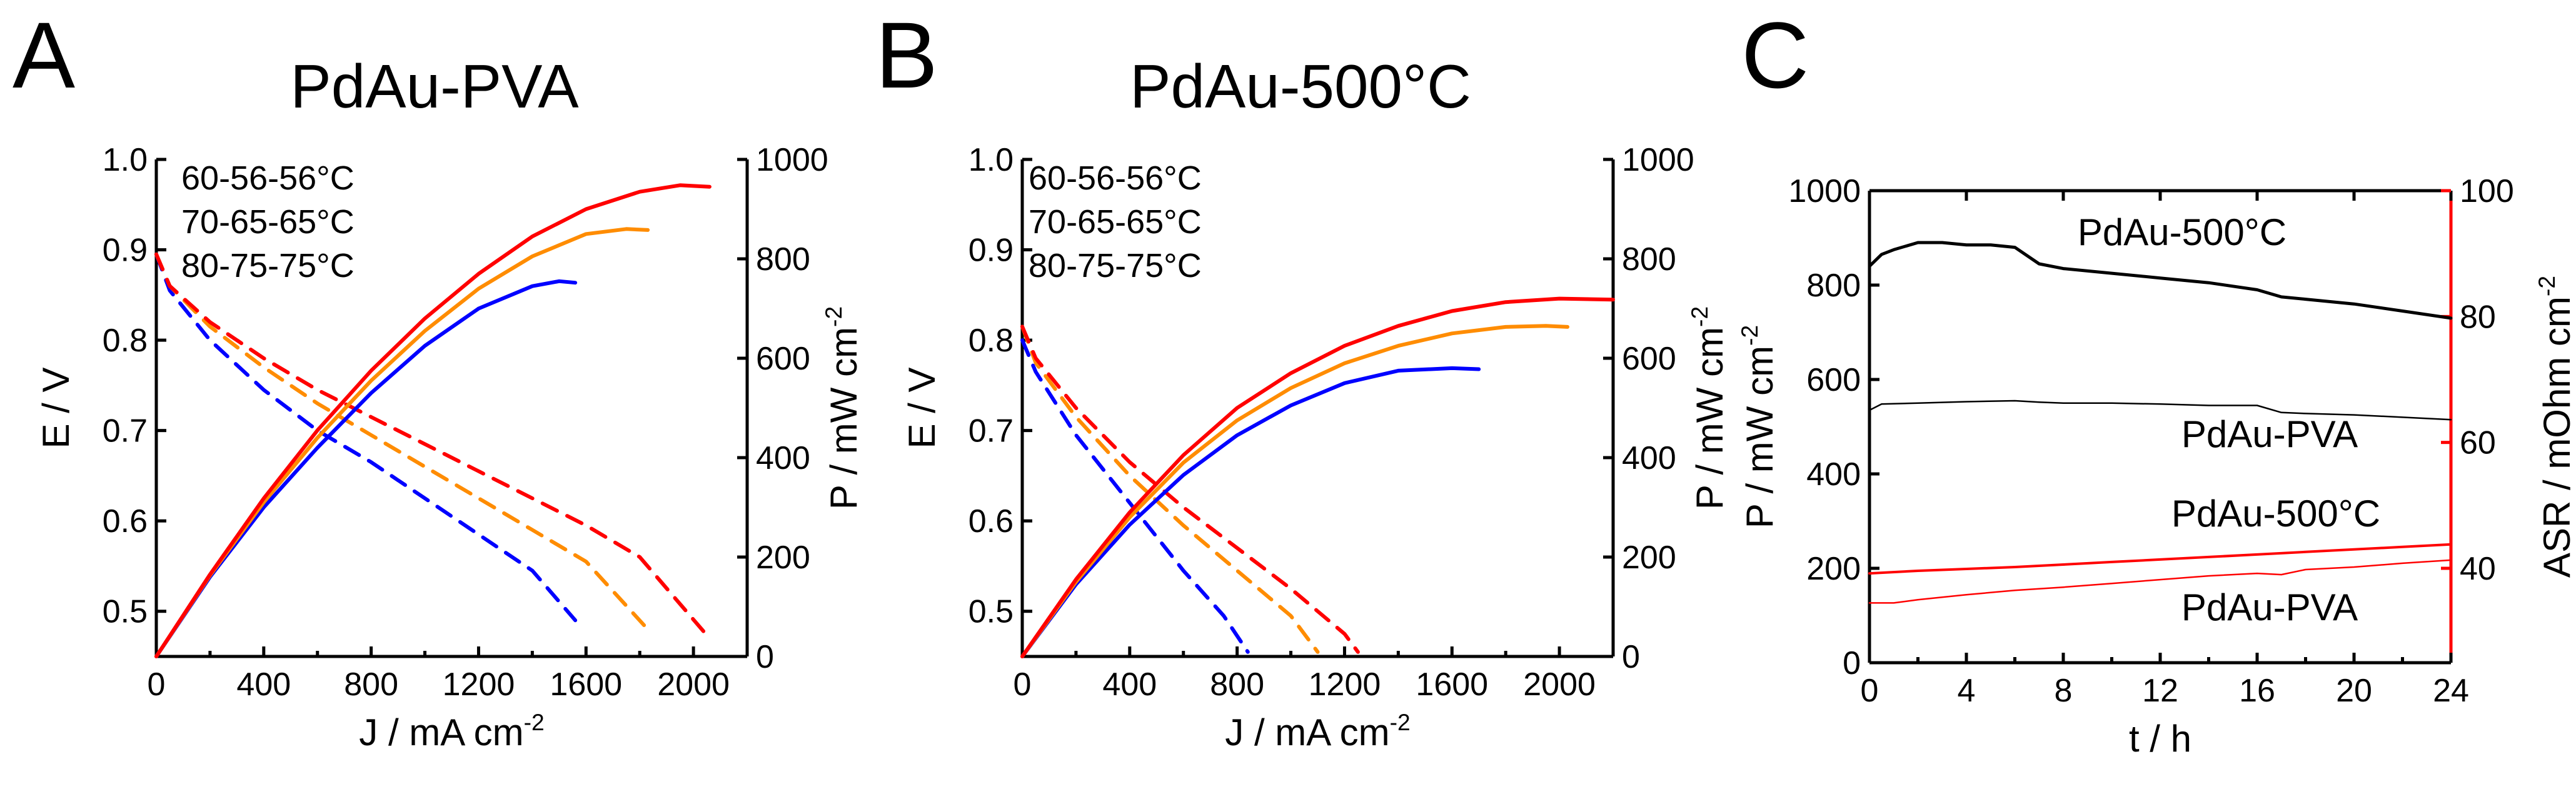 The height and width of the screenshot is (789, 2576). Describe the element at coordinates (434, 86) in the screenshot. I see `panel-a-title: PdAu-PVA` at that location.